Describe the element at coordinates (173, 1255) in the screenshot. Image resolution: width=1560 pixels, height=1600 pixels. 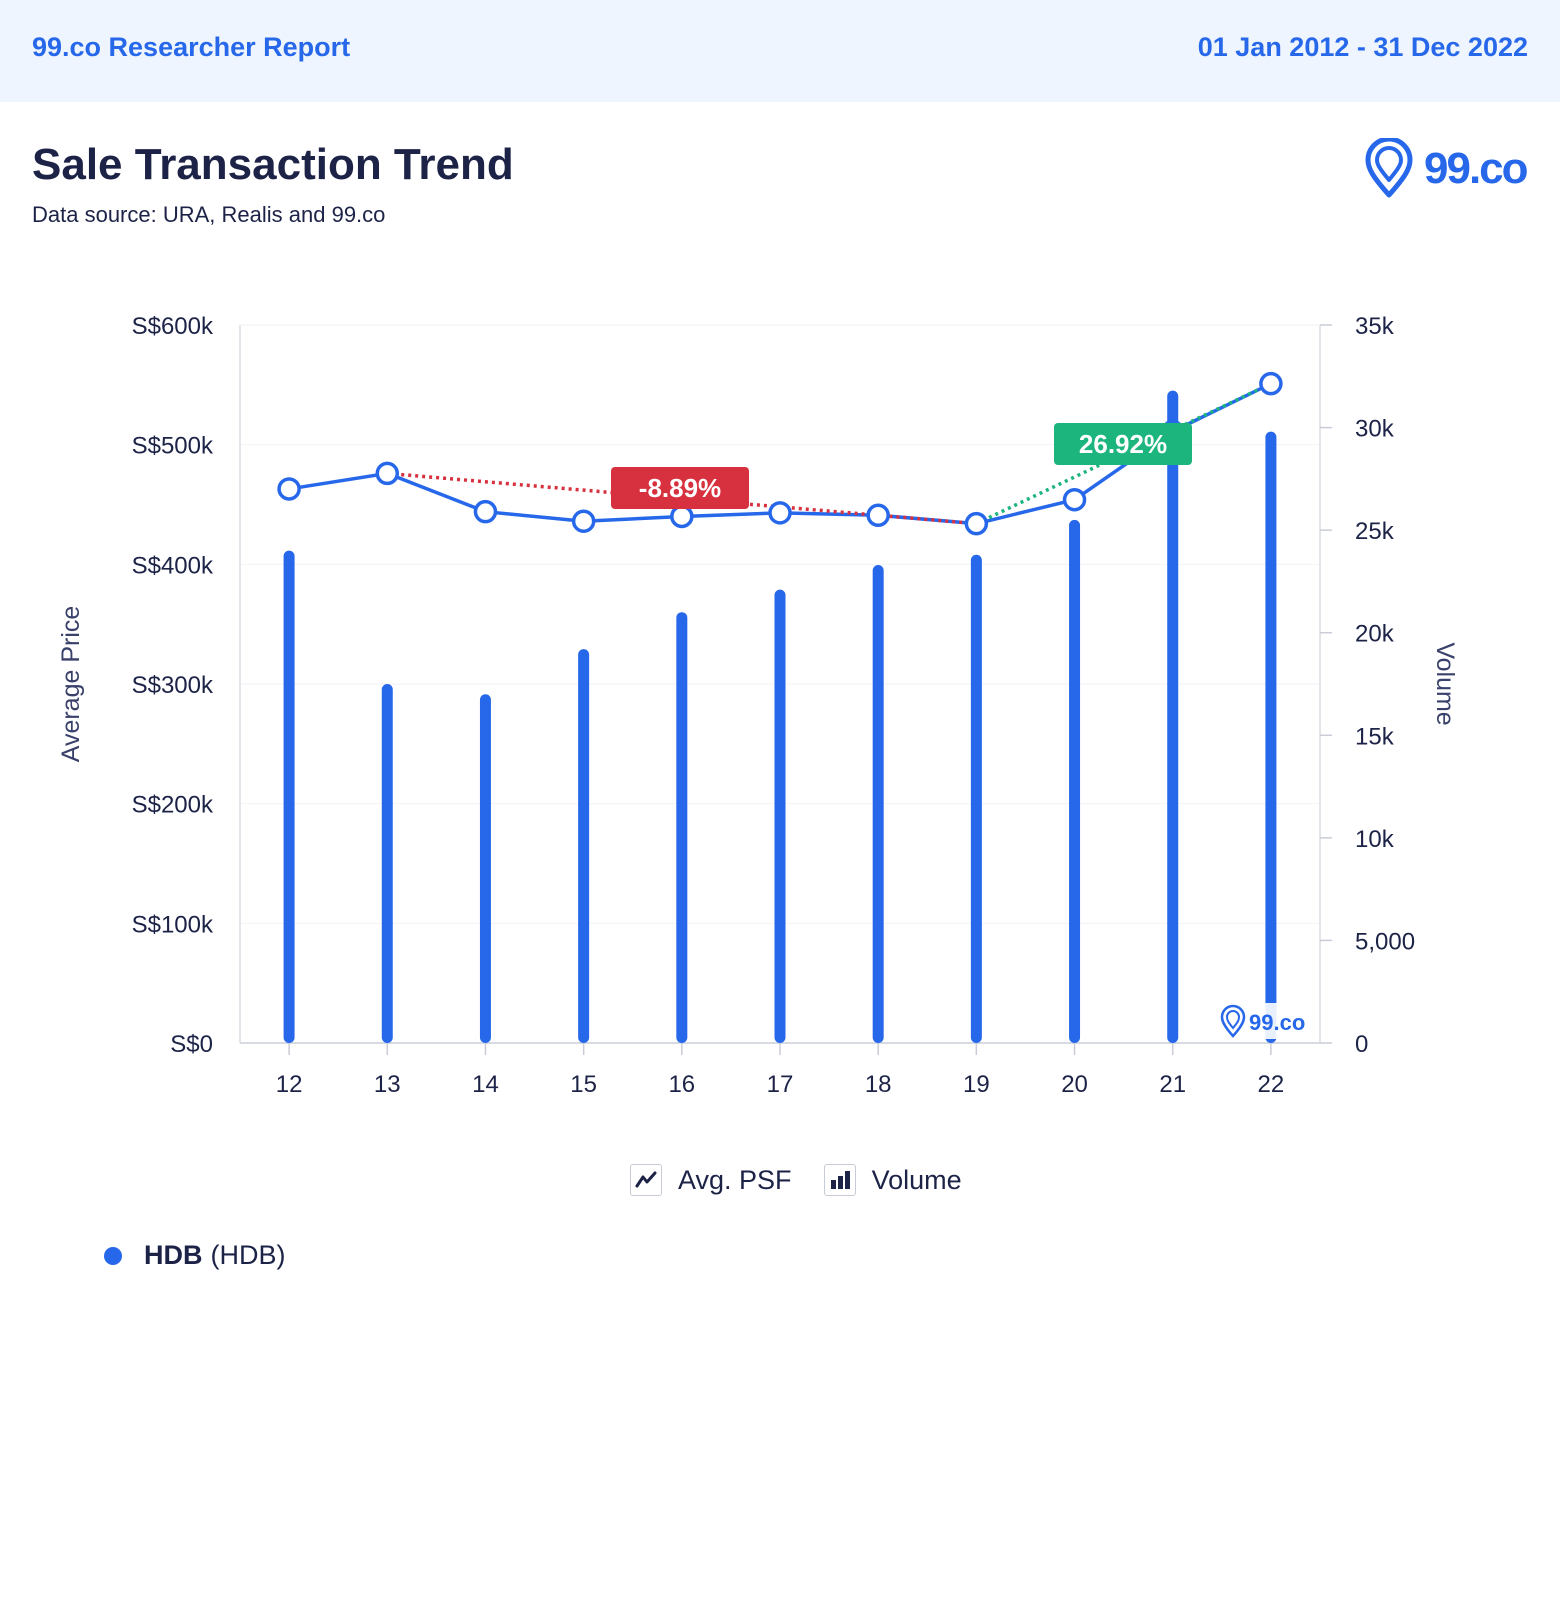
I see `series-key-name: HDB` at that location.